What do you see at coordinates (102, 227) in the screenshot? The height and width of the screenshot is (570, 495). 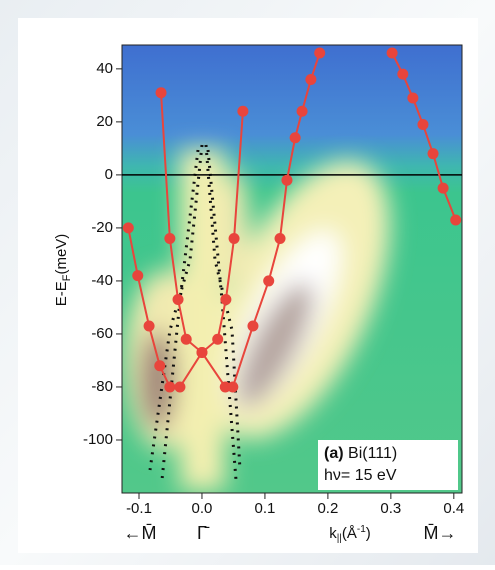 I see `y-tick-label: -20` at bounding box center [102, 227].